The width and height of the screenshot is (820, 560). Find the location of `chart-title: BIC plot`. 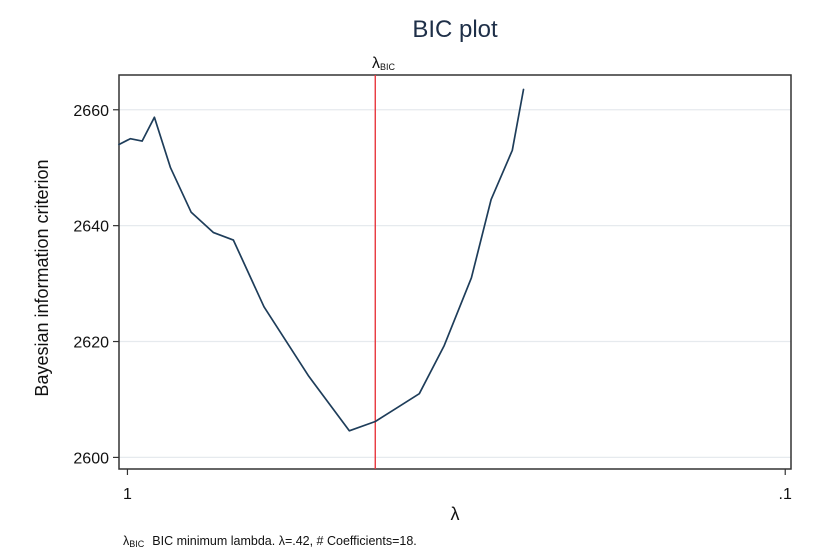

chart-title: BIC plot is located at coordinates (455, 29).